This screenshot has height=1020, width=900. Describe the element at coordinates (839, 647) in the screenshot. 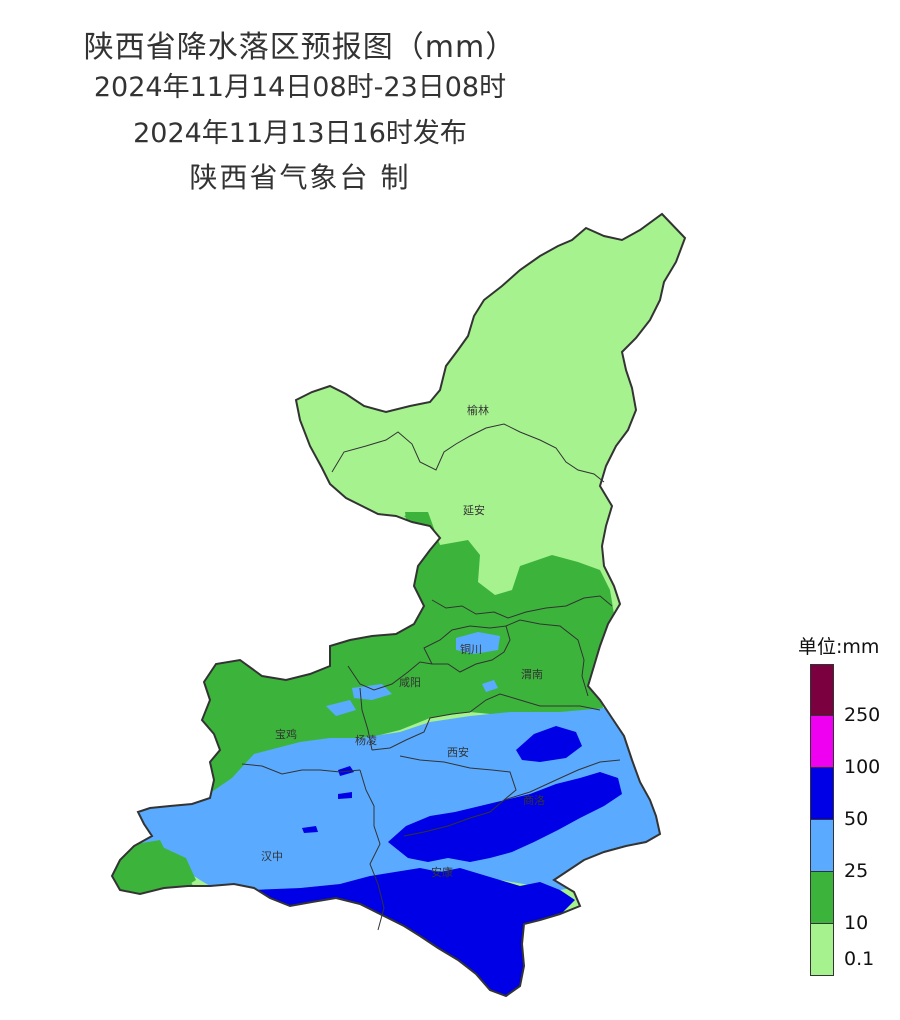

I see `legend-title: 单位:mm` at that location.